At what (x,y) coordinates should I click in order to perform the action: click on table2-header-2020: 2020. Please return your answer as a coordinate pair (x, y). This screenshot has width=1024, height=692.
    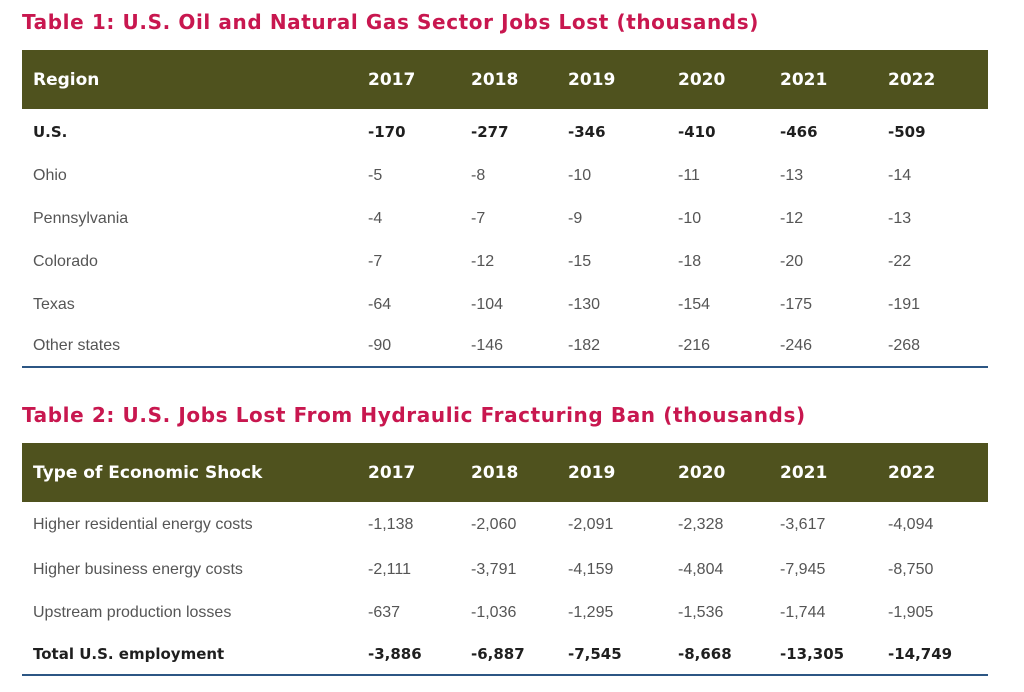
    Looking at the image, I should click on (702, 472).